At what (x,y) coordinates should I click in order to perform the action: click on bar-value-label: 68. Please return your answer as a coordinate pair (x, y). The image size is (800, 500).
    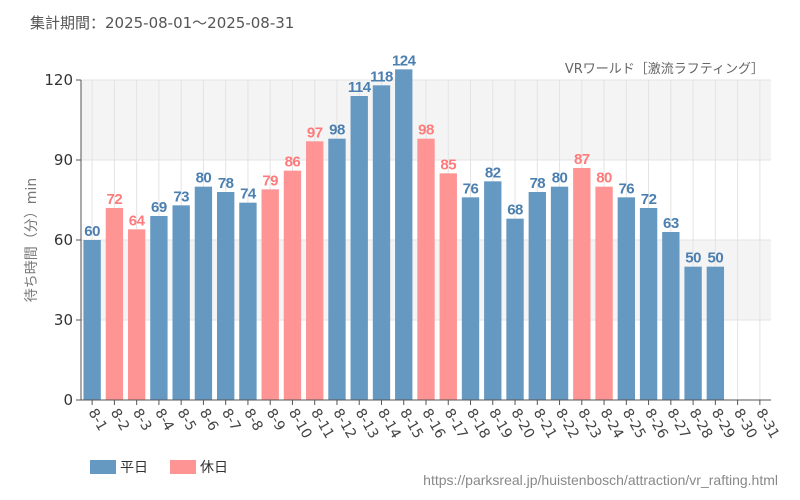
    Looking at the image, I should click on (515, 210).